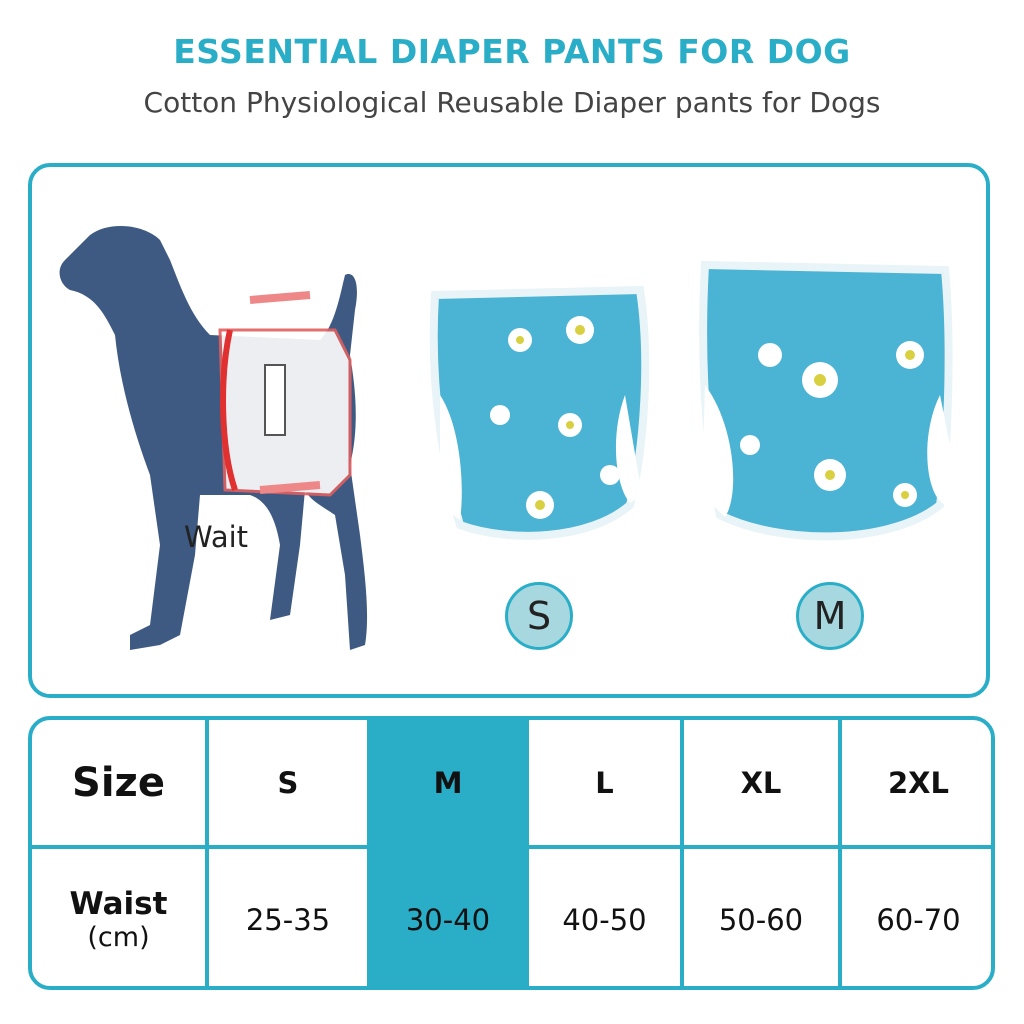 Image resolution: width=1024 pixels, height=1024 pixels. I want to click on waist-unit: (cm), so click(118, 937).